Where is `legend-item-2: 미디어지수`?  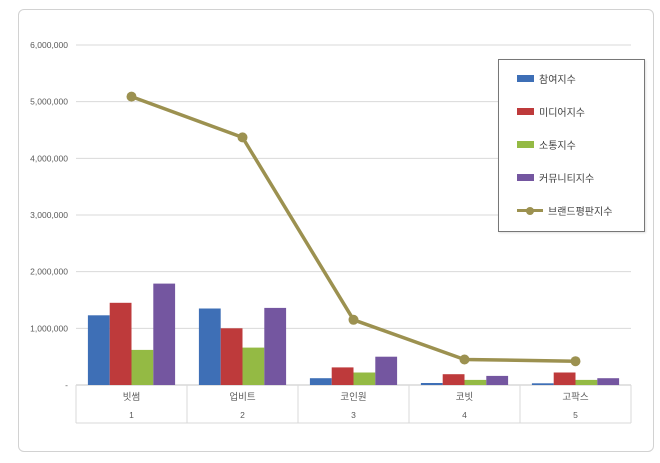 legend-item-2: 미디어지수 is located at coordinates (577, 111).